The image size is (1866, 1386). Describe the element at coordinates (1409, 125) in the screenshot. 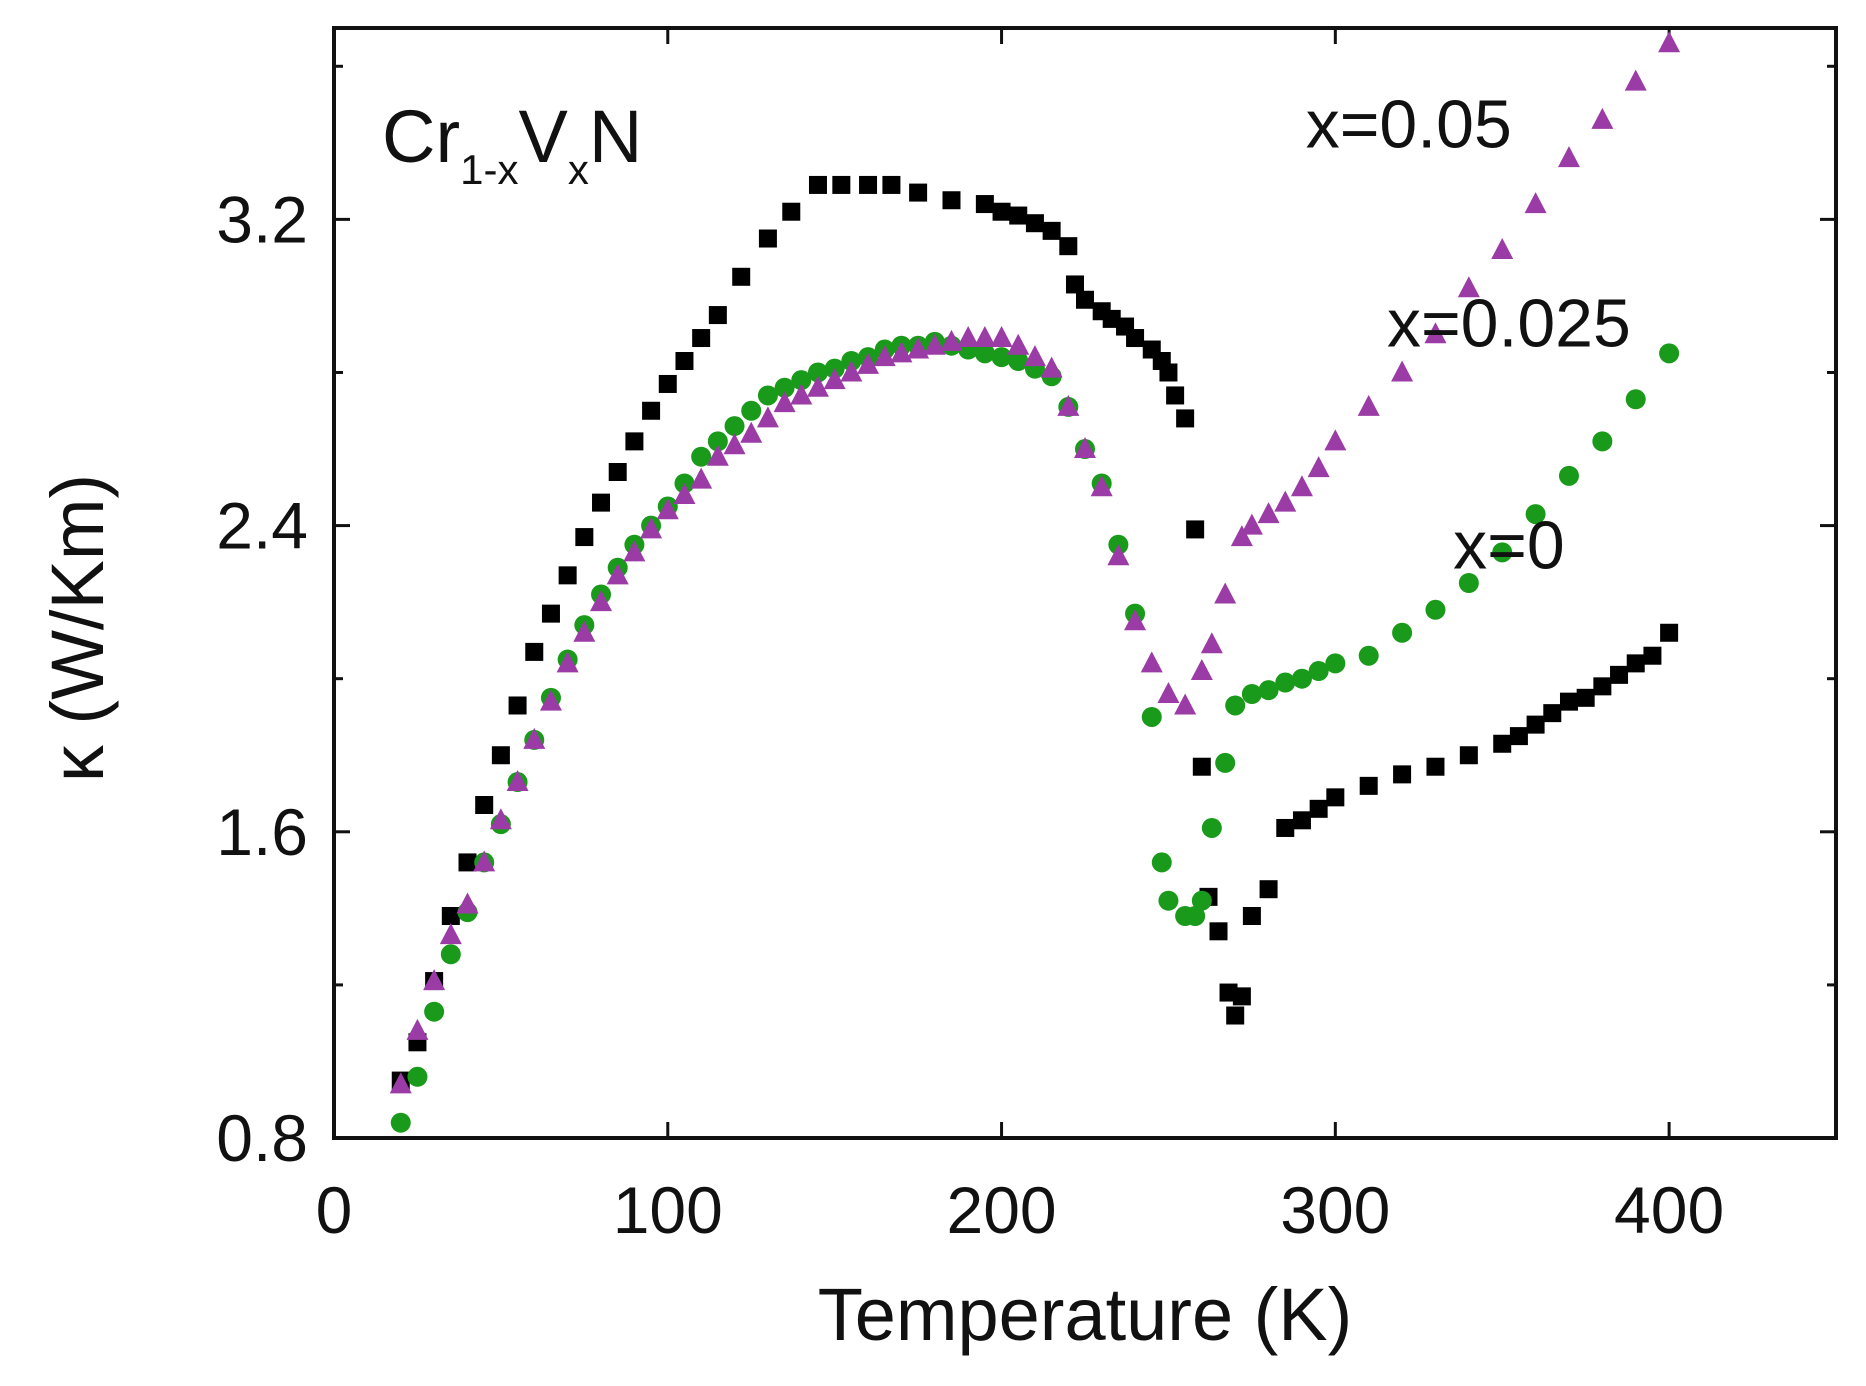

I see `series-label: x=0.05` at that location.